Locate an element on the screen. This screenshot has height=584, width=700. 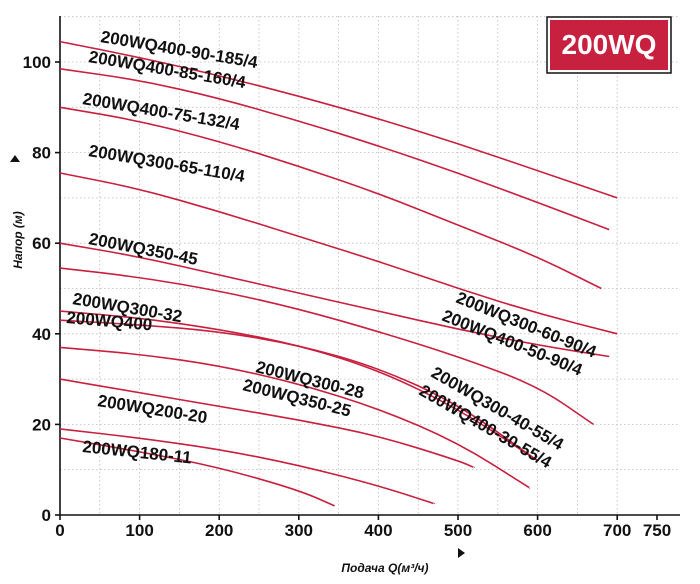
y-tick-label-60: 60 is located at coordinates (41, 243).